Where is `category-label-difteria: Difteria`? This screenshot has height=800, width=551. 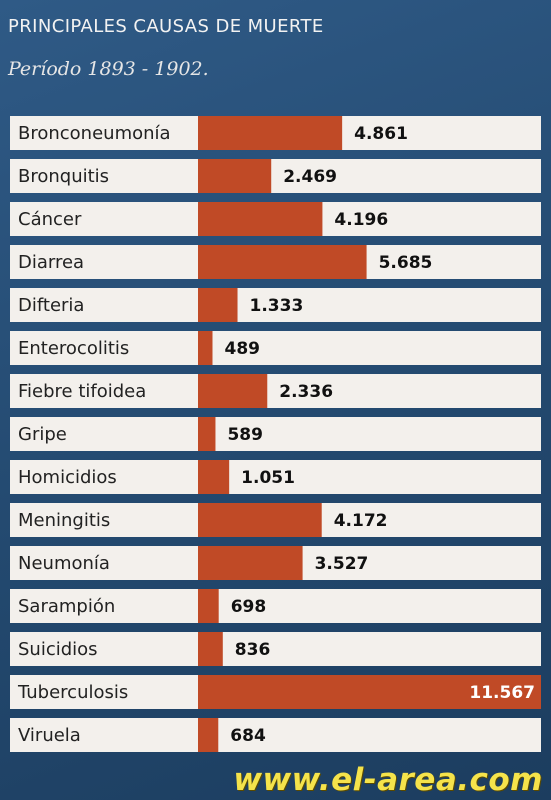 category-label-difteria: Difteria is located at coordinates (51, 305).